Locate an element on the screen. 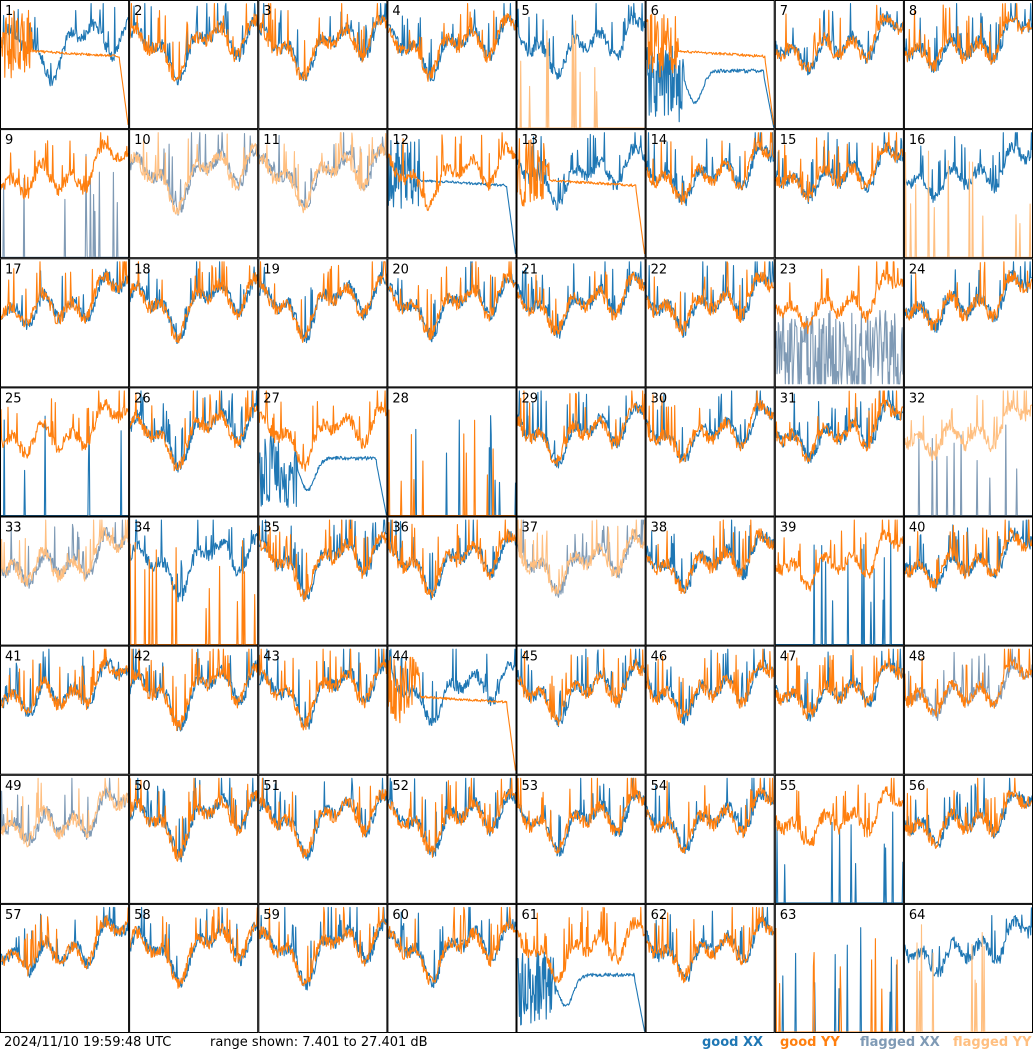 This screenshot has height=1053, width=1033. panel-number: 1 is located at coordinates (9, 11).